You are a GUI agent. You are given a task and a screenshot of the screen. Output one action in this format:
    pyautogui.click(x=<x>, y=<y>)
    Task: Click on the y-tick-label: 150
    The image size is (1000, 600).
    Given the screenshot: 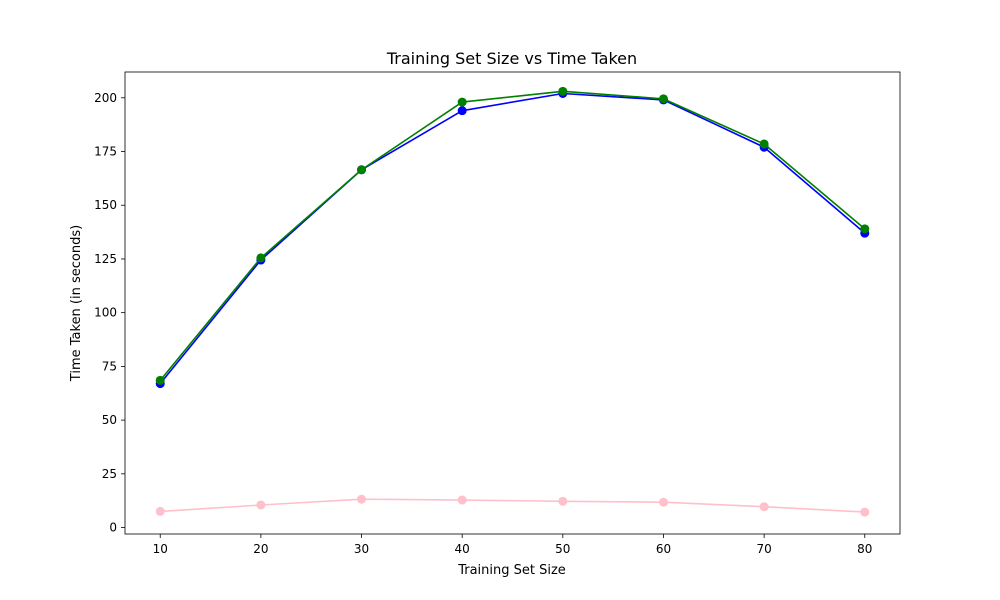 What is the action you would take?
    pyautogui.click(x=105, y=205)
    